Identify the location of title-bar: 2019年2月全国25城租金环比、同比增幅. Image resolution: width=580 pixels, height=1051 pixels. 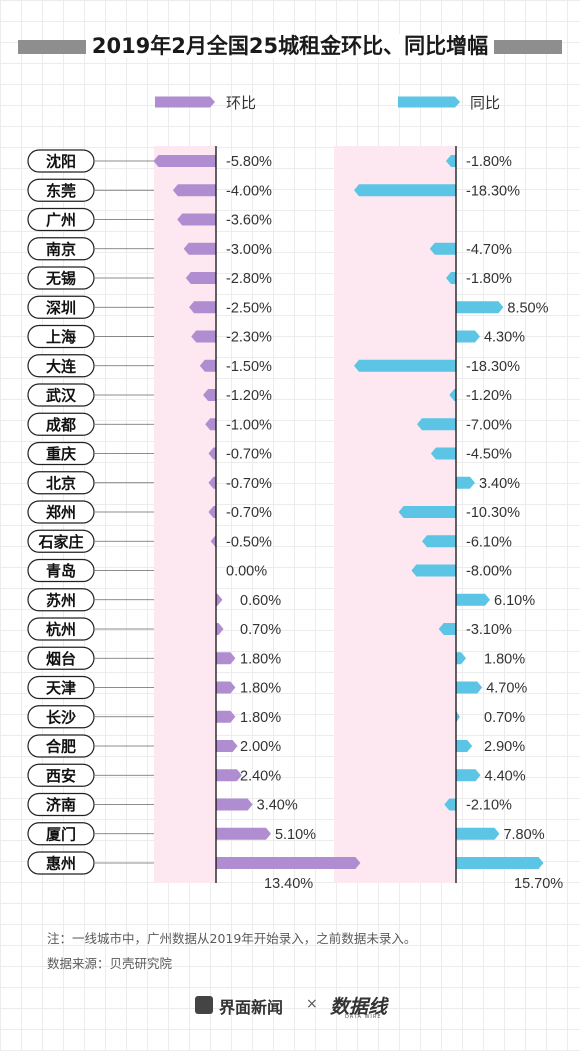
(290, 44).